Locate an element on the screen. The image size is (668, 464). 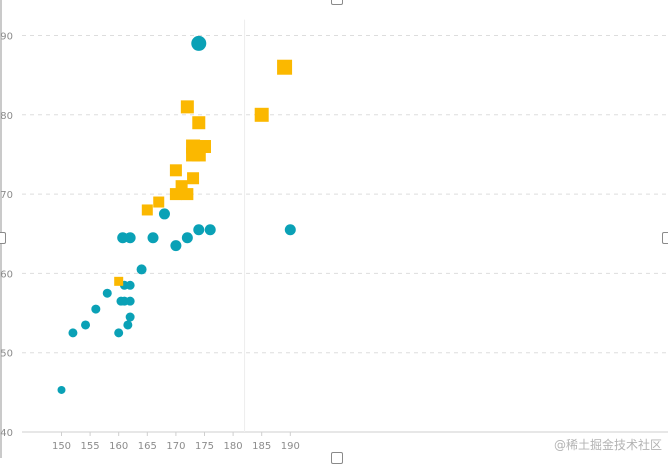
y-tick-label: 60 is located at coordinates (6, 274).